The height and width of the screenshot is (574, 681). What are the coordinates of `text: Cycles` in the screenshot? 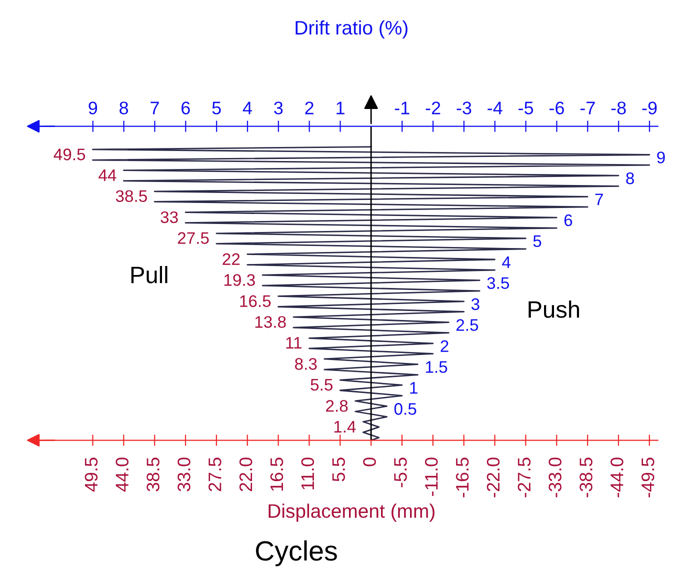 It's located at (296, 553).